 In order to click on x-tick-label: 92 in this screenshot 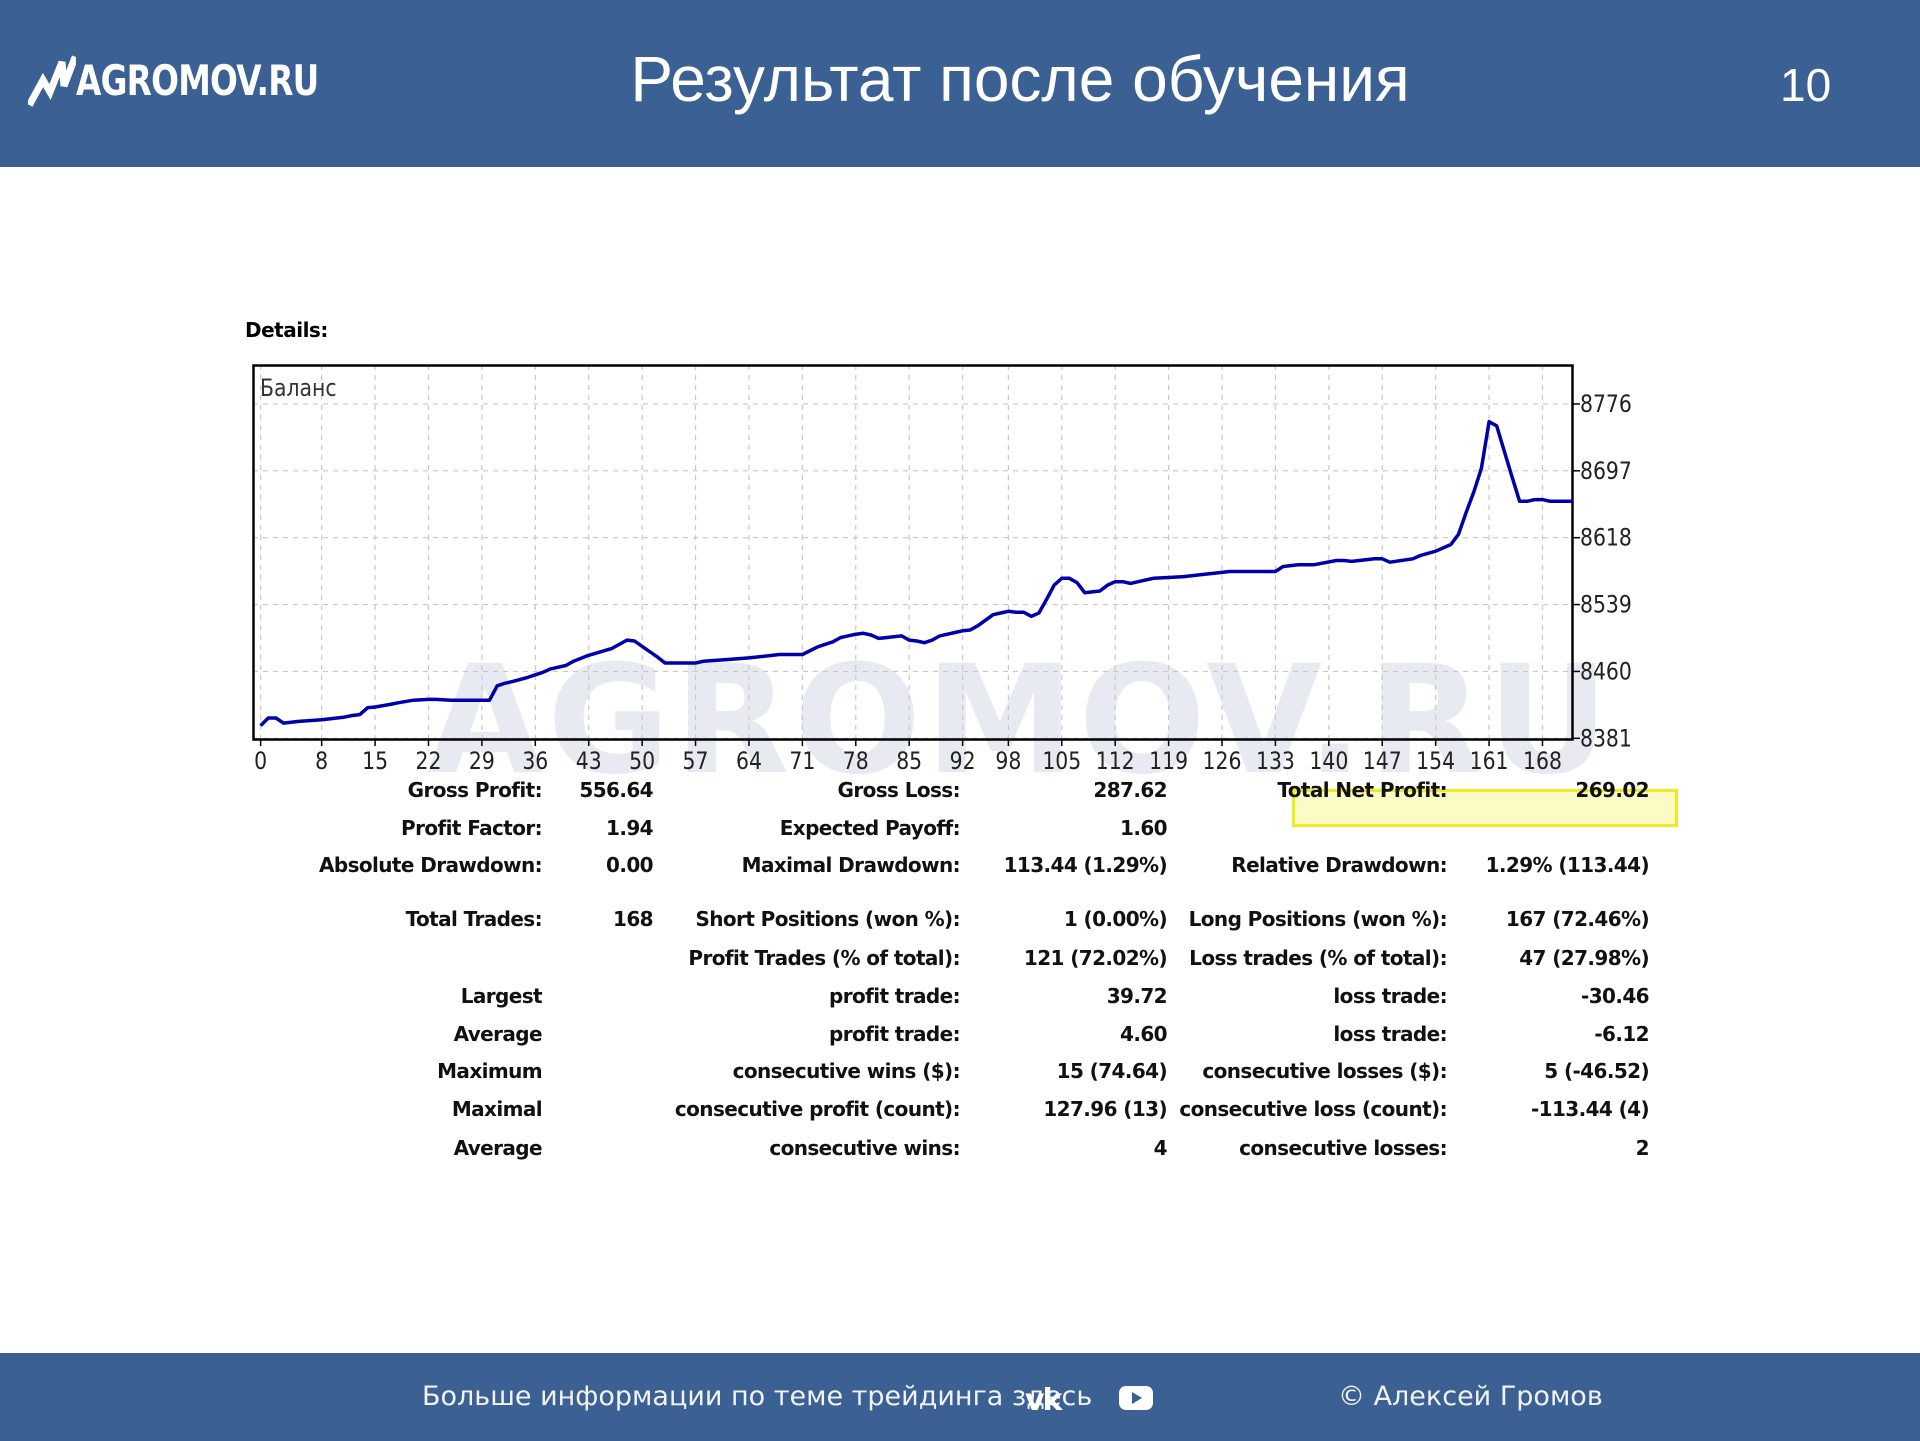, I will do `click(963, 761)`.